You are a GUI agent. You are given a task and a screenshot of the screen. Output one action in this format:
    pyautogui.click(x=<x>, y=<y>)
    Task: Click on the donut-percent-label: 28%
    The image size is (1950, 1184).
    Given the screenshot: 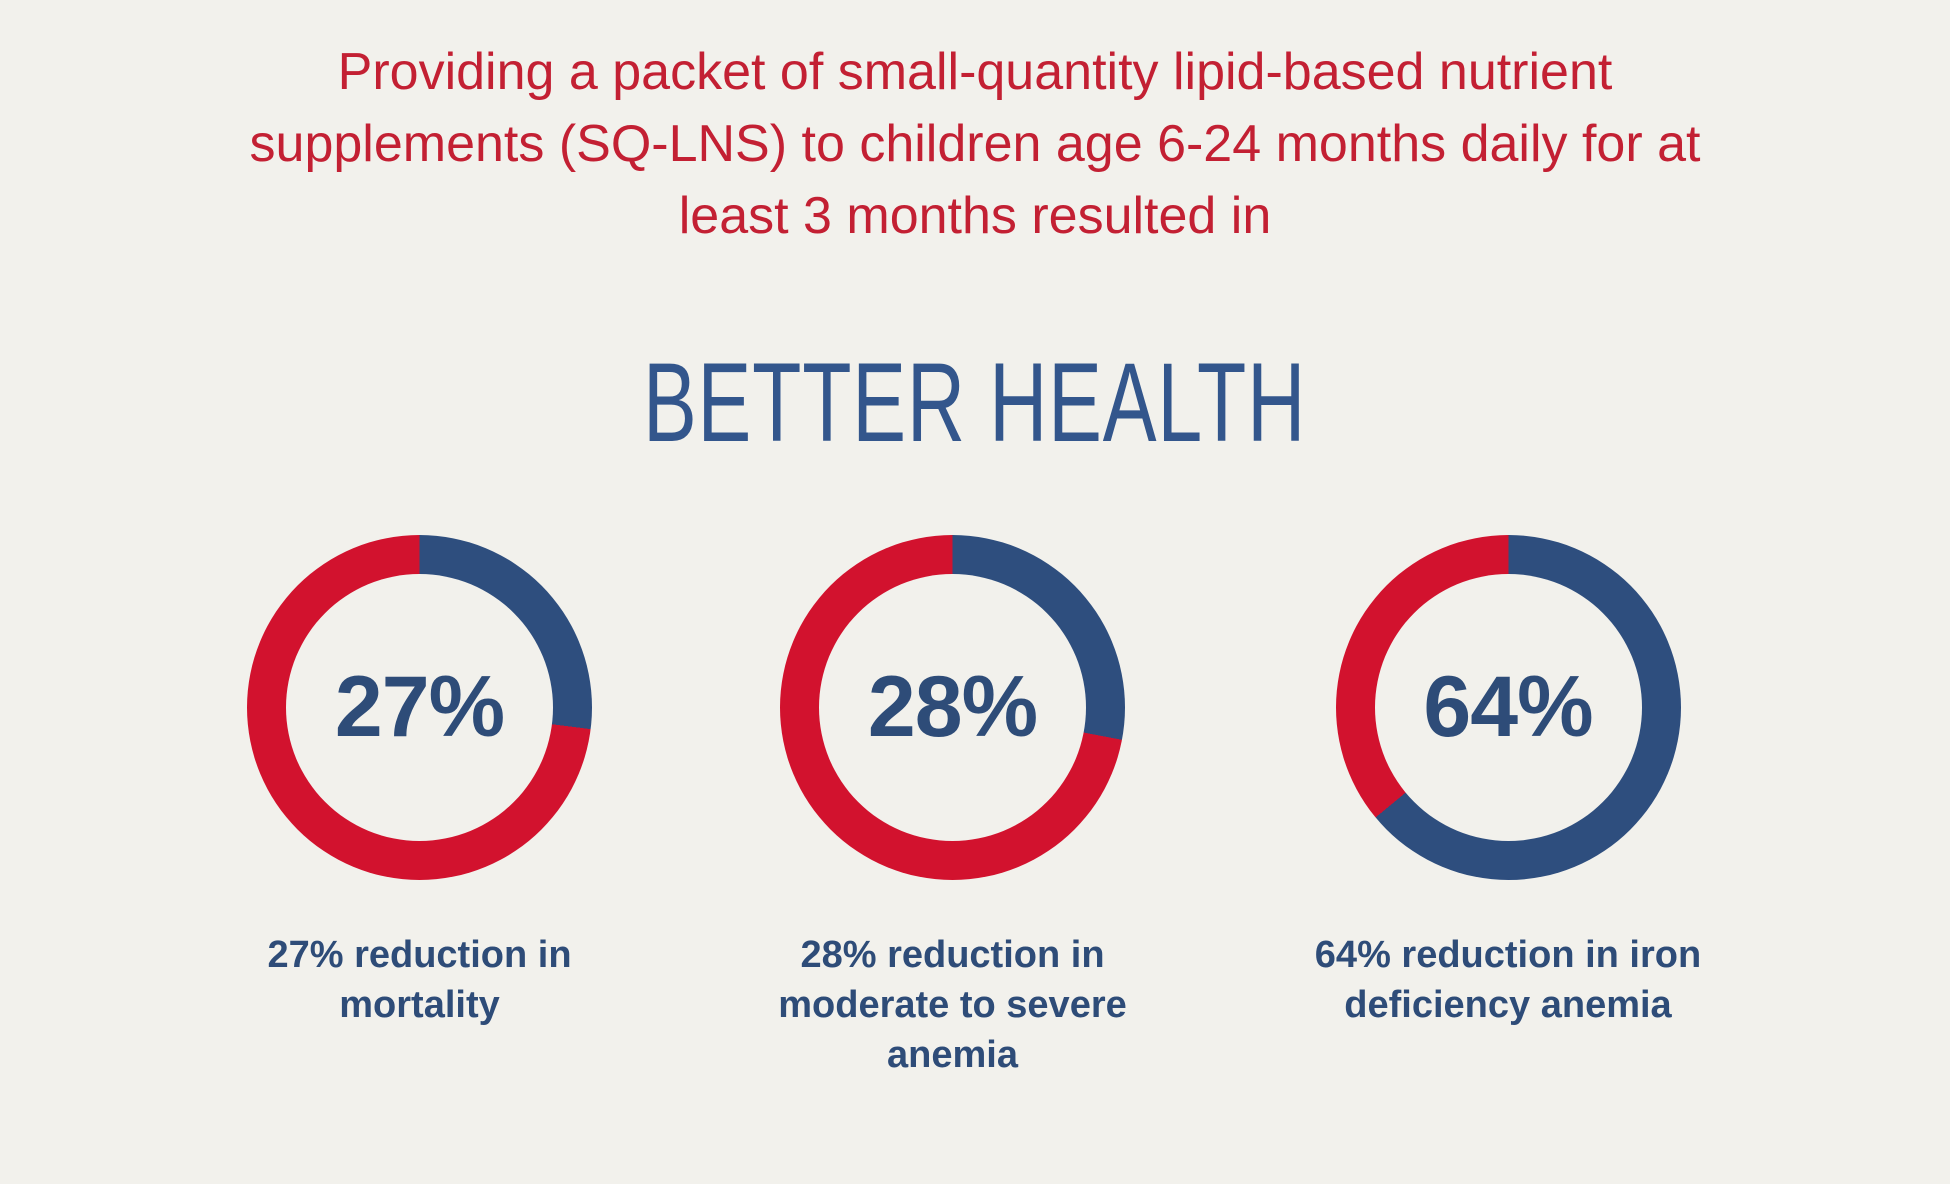 What is the action you would take?
    pyautogui.click(x=952, y=707)
    